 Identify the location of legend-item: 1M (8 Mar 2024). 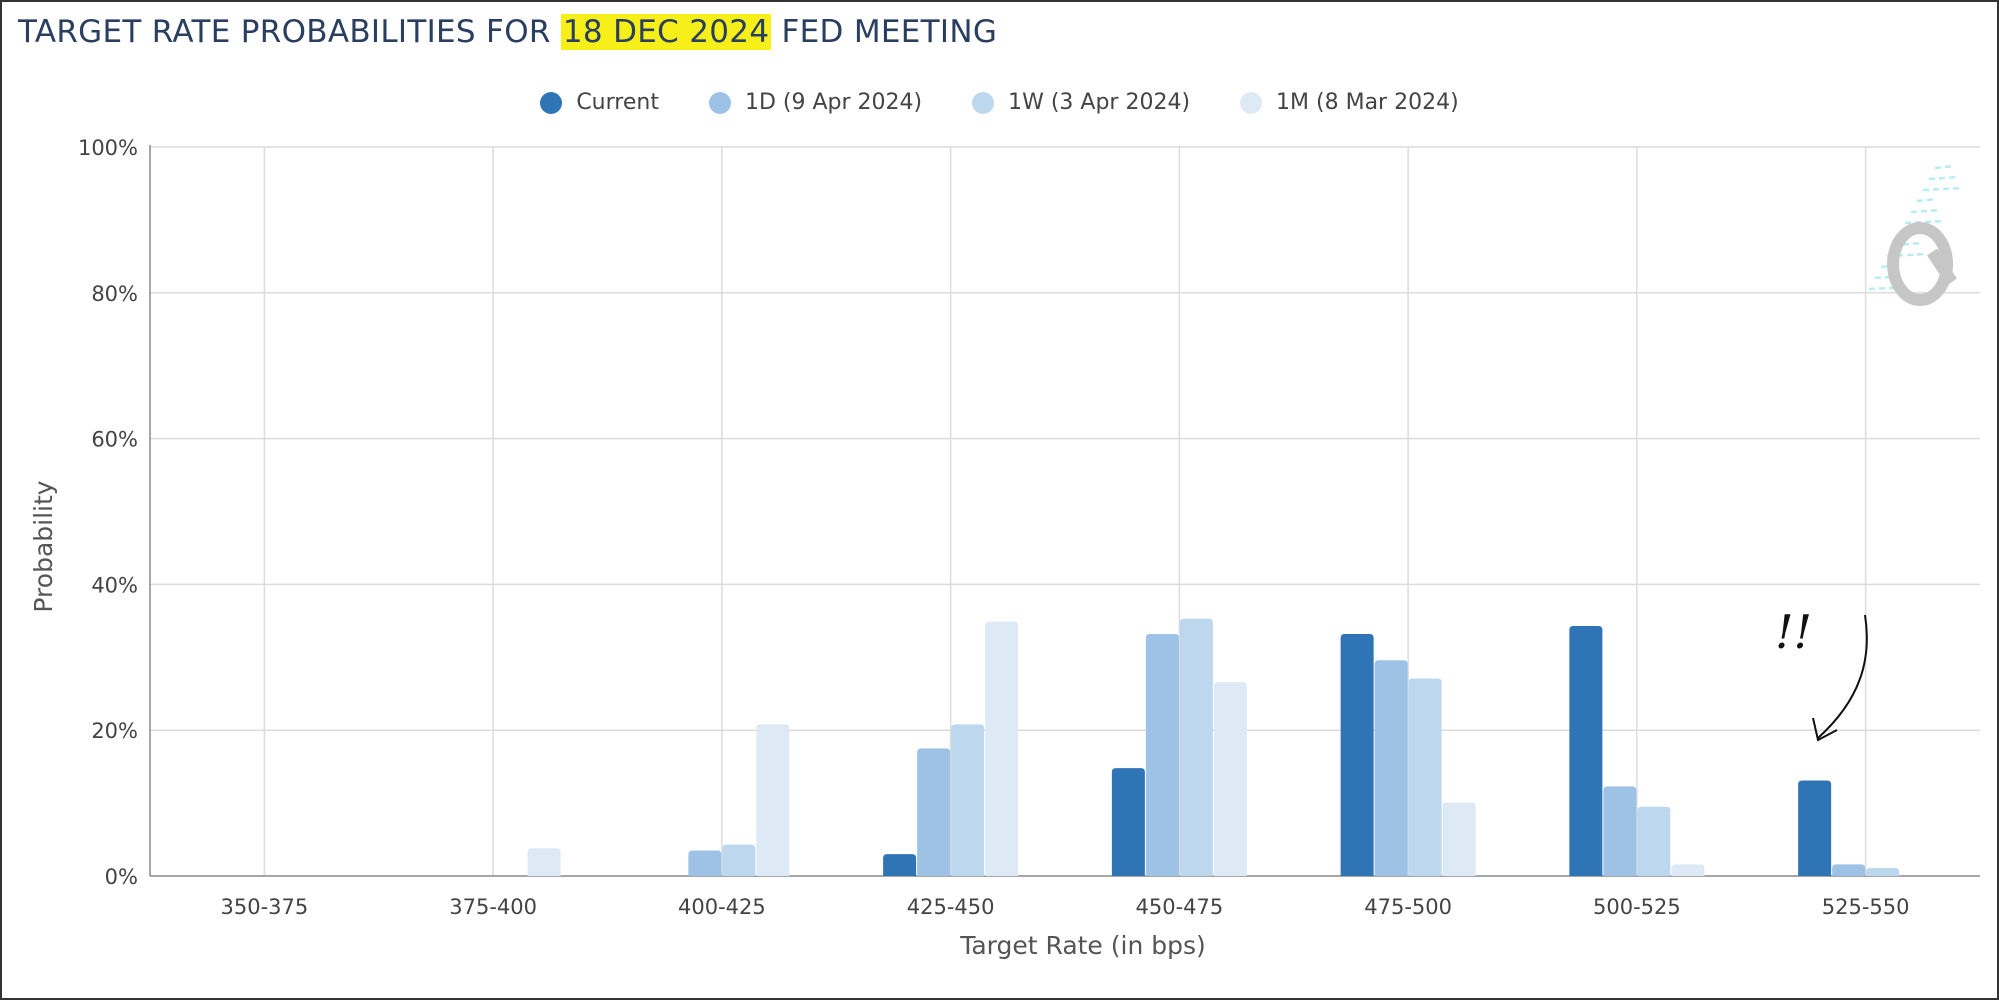
(1349, 102).